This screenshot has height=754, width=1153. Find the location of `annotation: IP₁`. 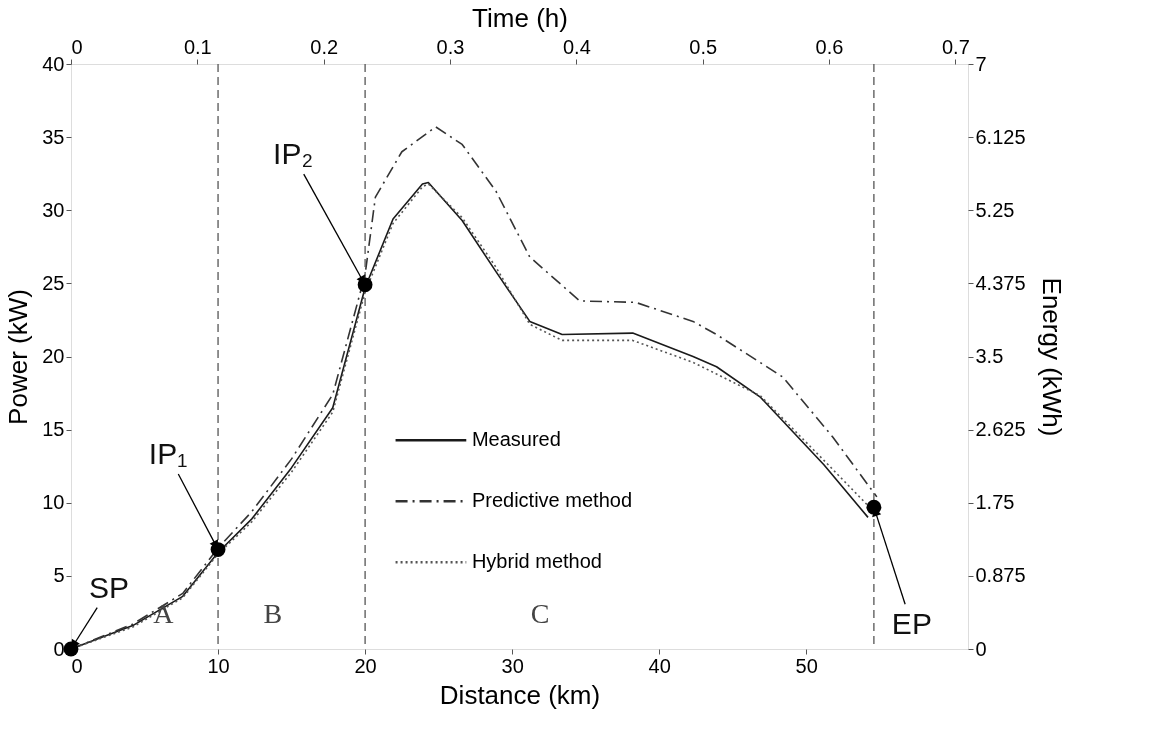

annotation: IP₁ is located at coordinates (168, 453).